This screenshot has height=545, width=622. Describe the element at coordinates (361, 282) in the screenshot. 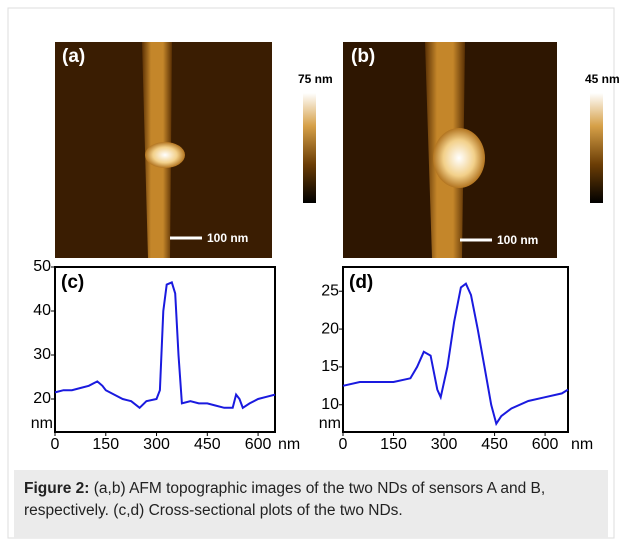

I see `panel-label: (d)` at that location.